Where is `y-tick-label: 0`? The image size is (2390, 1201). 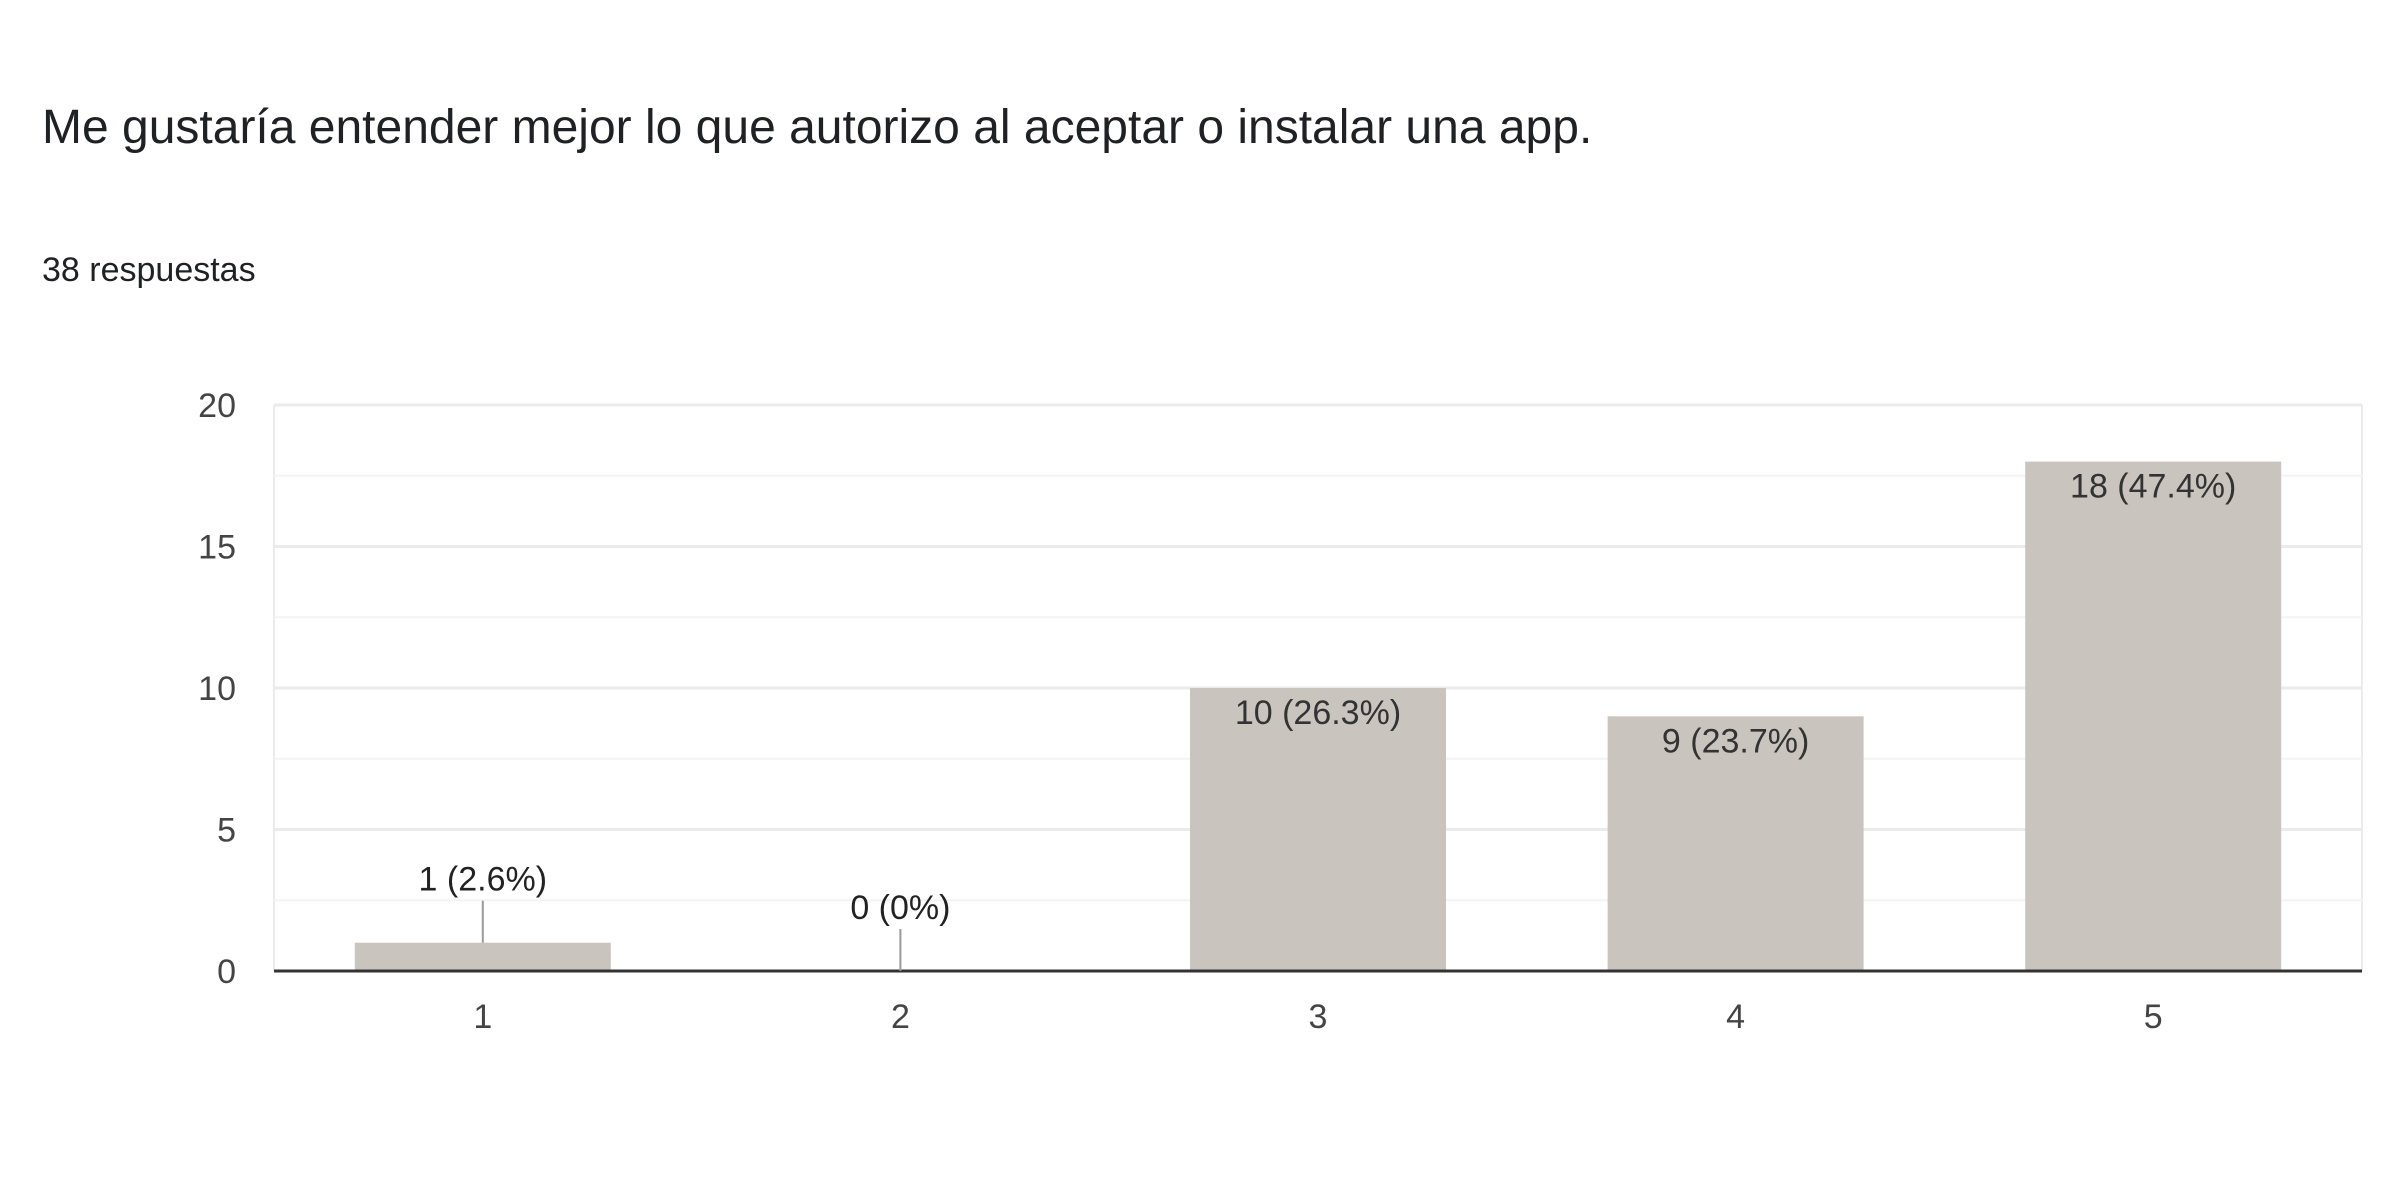 y-tick-label: 0 is located at coordinates (226, 972).